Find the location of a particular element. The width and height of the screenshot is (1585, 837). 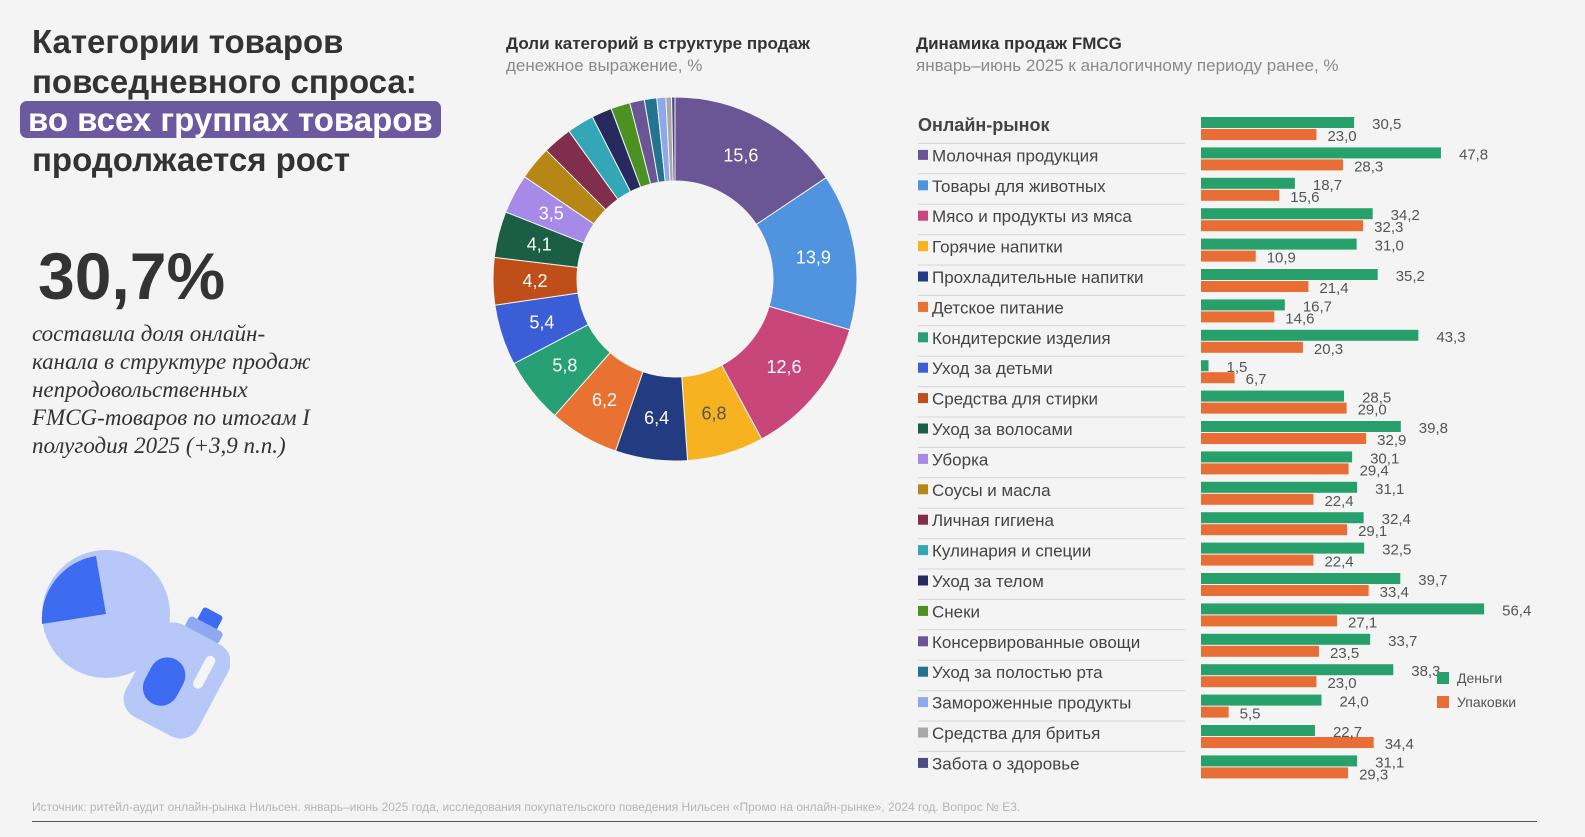

category-label: Прохладительные напитки is located at coordinates (1038, 277).